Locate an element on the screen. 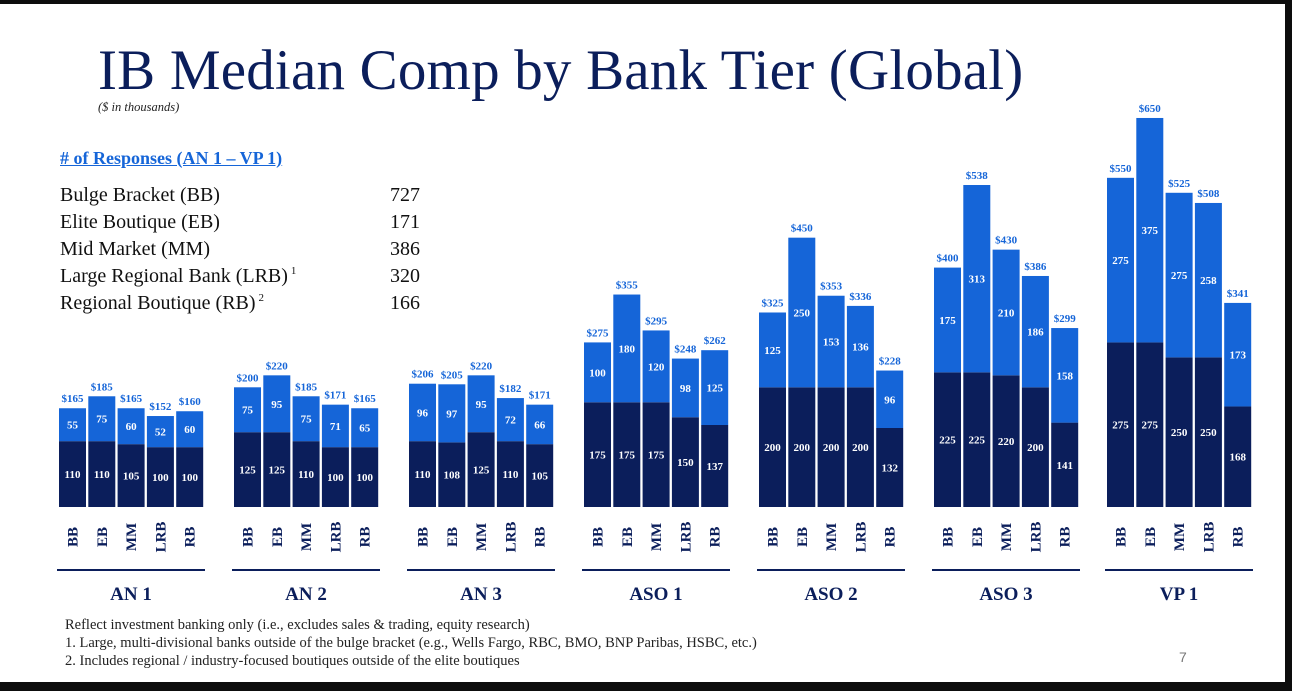 The image size is (1292, 691). base-value-label: 105 is located at coordinates (131, 477).